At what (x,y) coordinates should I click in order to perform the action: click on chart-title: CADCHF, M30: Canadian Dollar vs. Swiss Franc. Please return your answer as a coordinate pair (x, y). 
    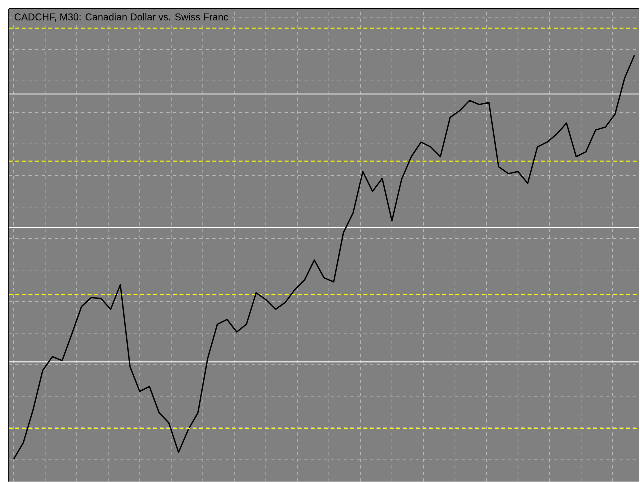
    Looking at the image, I should click on (121, 17).